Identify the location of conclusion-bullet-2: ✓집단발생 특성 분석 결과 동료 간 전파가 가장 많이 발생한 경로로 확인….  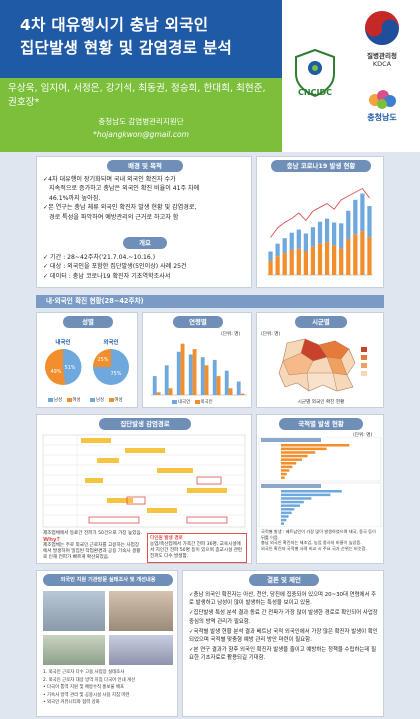
(283, 617).